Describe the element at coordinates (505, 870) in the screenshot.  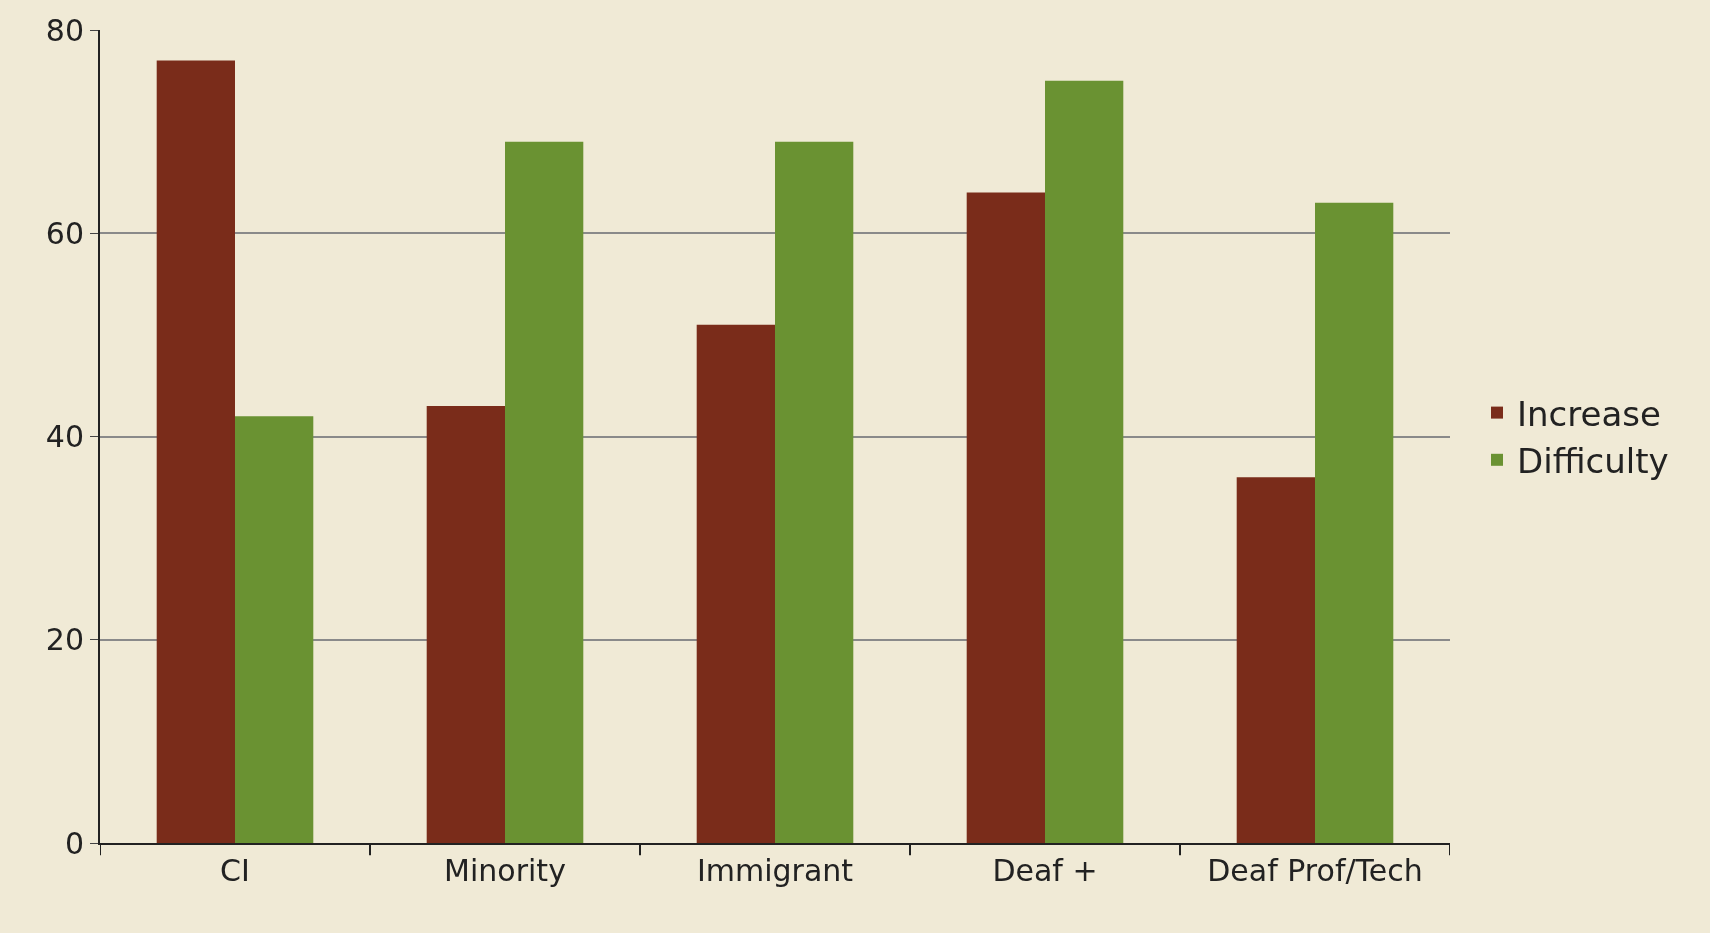
I see `x-tick-label: Minority` at that location.